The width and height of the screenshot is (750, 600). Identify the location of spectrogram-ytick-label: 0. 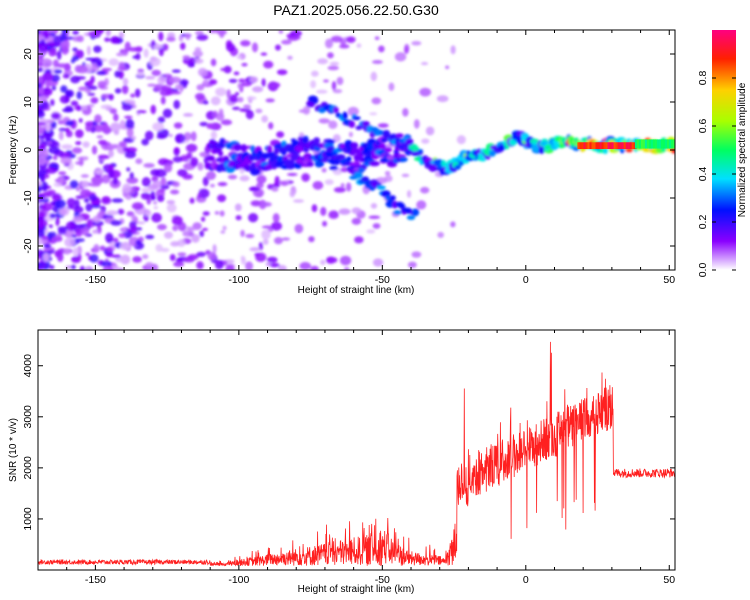
(28, 150).